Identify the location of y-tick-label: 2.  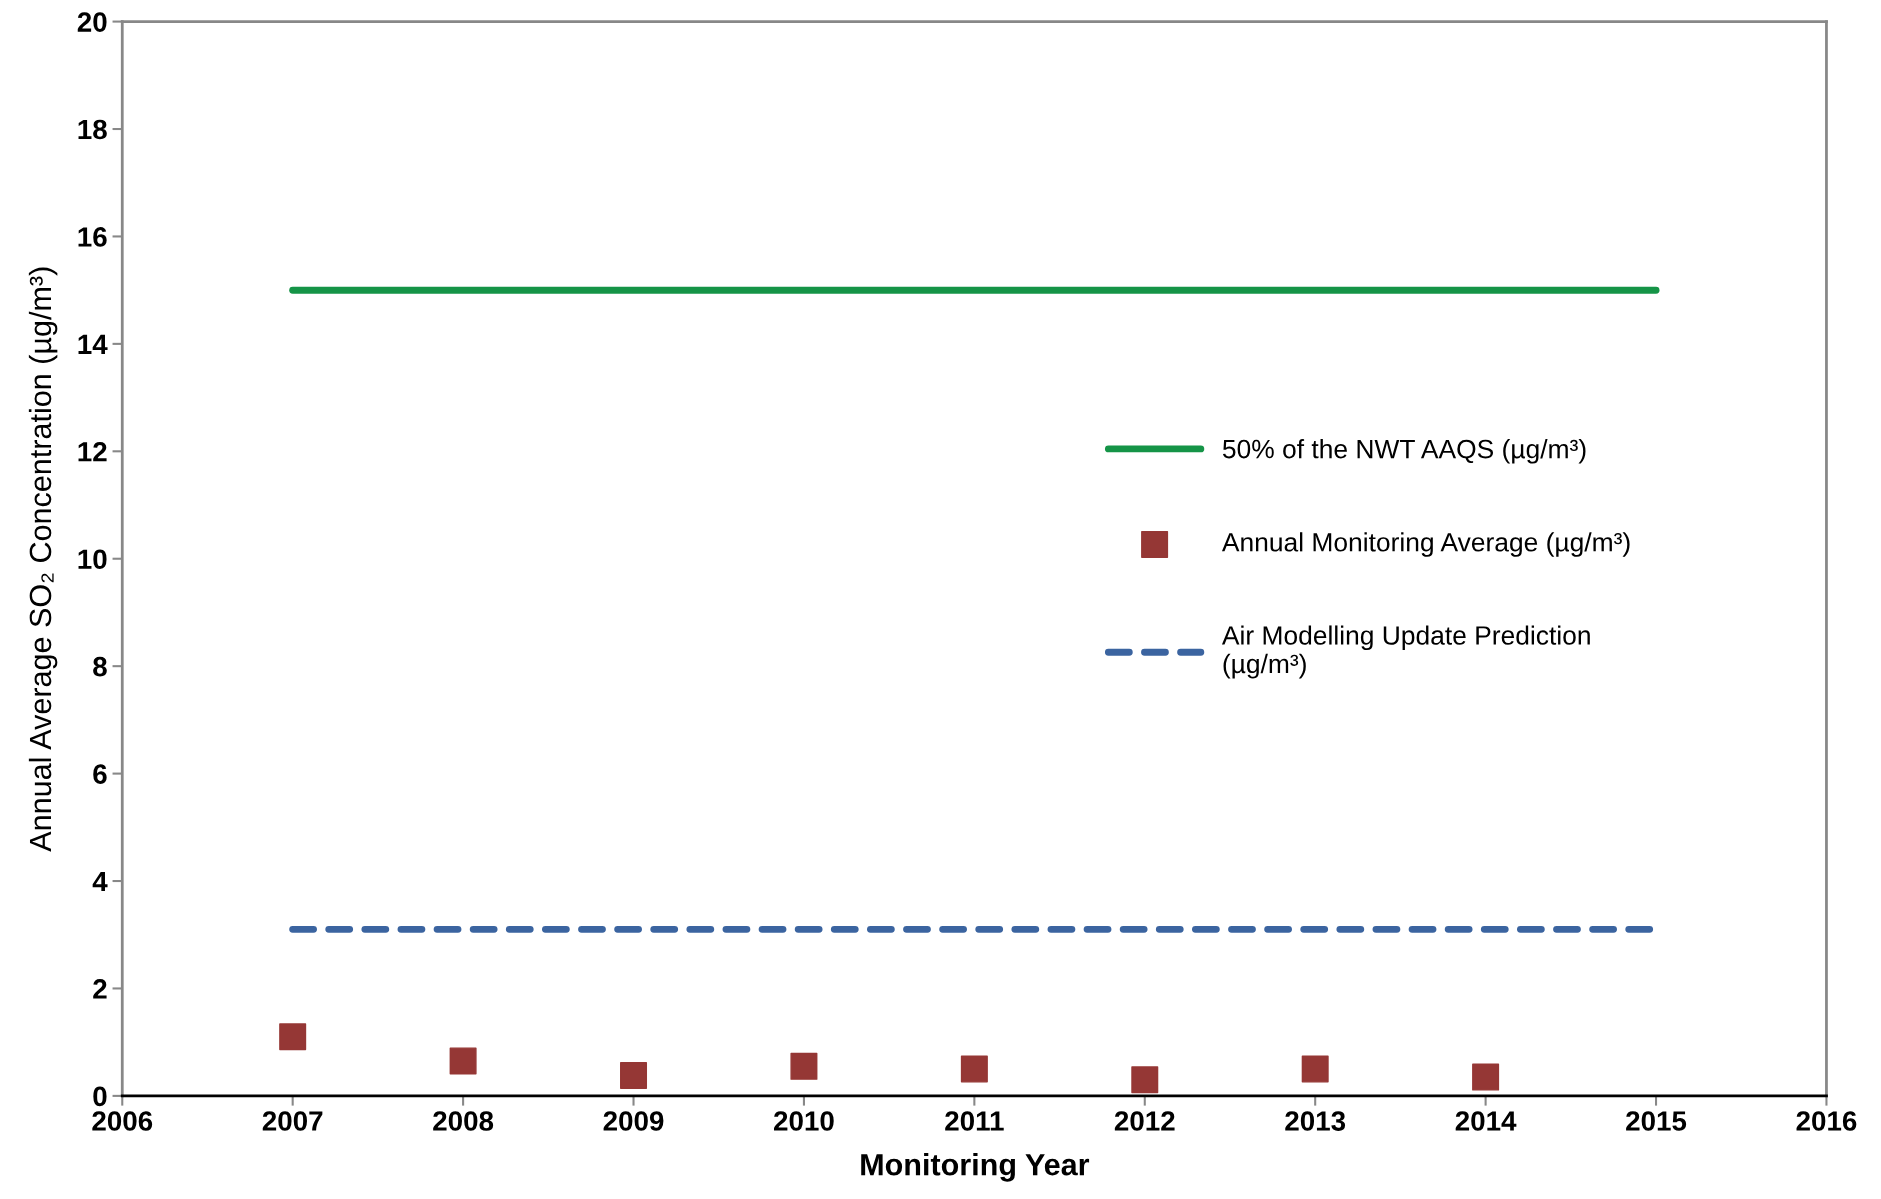
(100, 989).